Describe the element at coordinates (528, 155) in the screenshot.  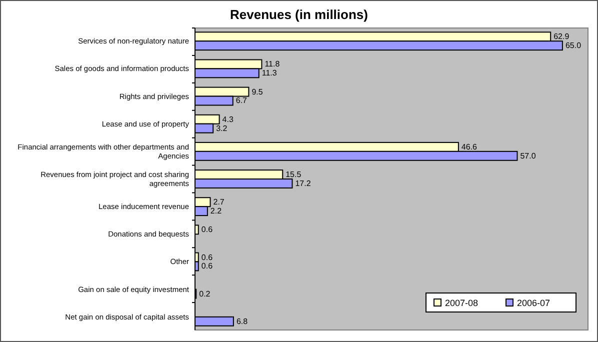
I see `data-label: 57.0` at that location.